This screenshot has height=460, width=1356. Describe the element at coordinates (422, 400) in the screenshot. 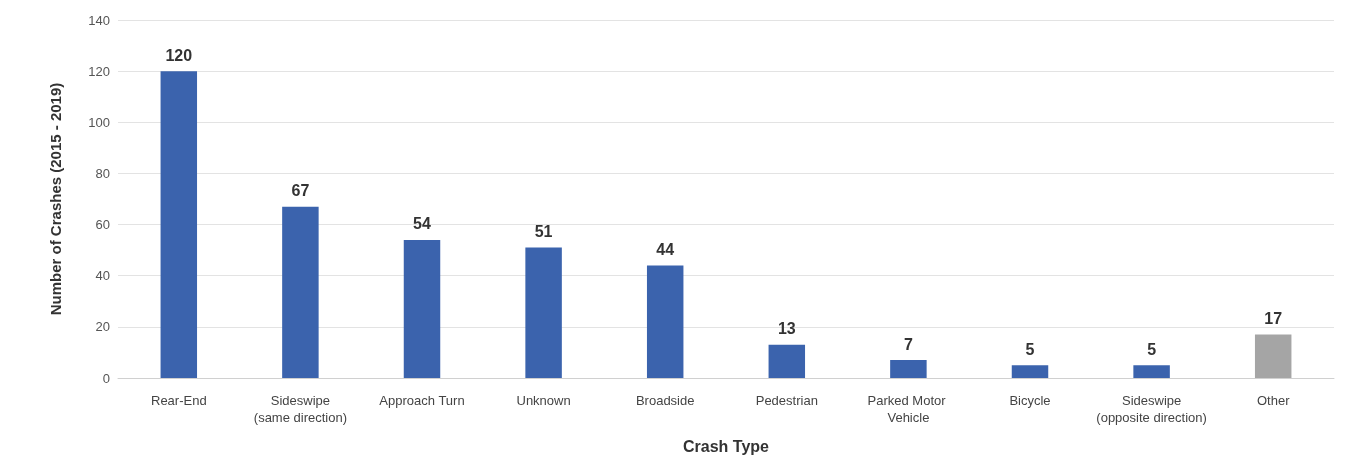

I see `x-tick-label: Approach Turn` at that location.